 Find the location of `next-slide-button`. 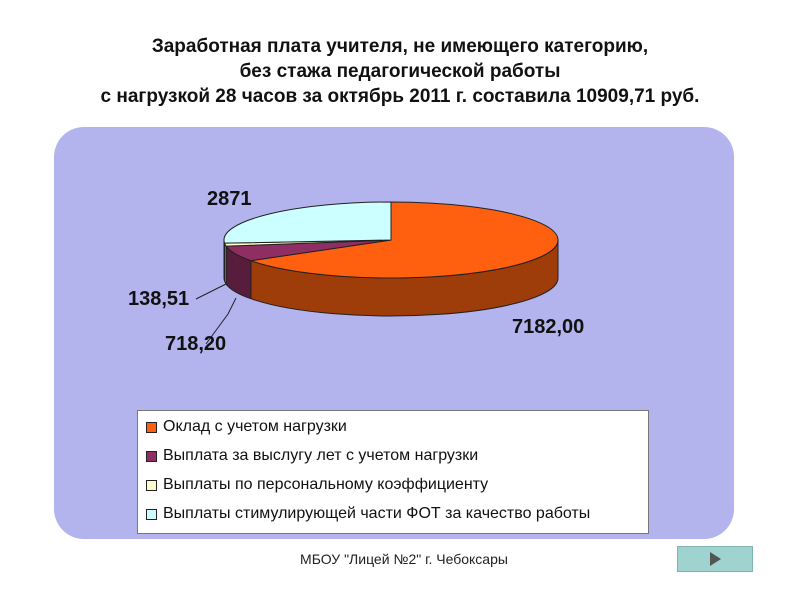

next-slide-button is located at coordinates (715, 559).